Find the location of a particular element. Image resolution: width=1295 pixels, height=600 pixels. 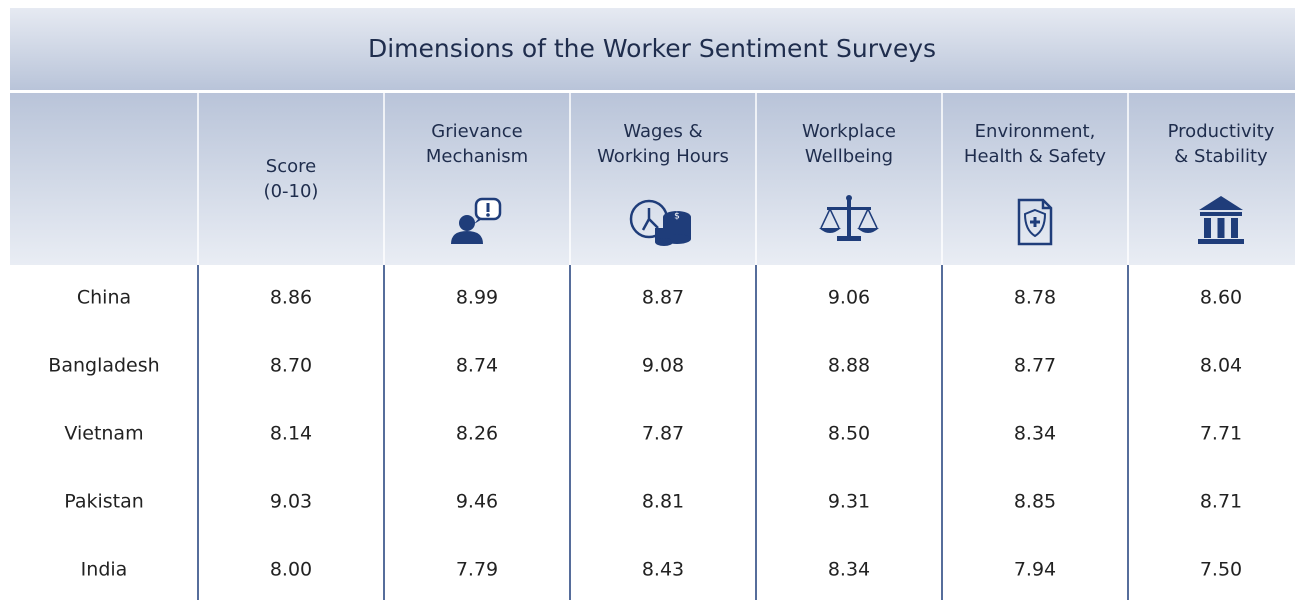

cell: 7.87 is located at coordinates (663, 434).